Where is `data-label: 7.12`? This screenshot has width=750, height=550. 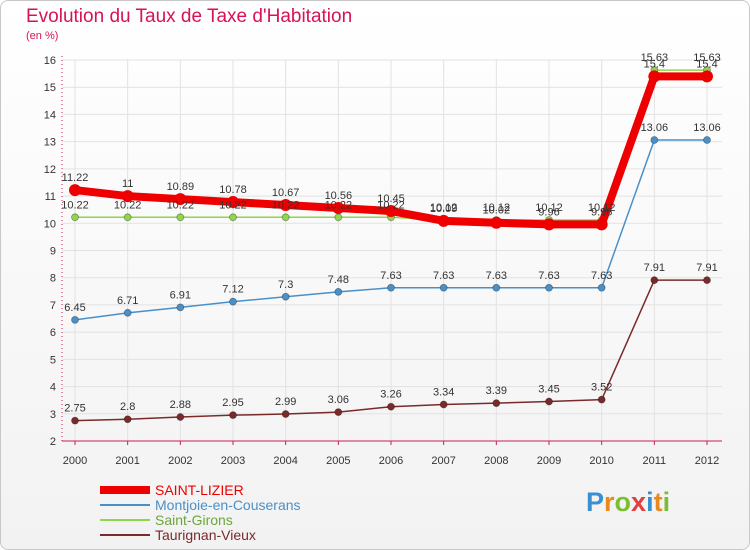 data-label: 7.12 is located at coordinates (232, 290).